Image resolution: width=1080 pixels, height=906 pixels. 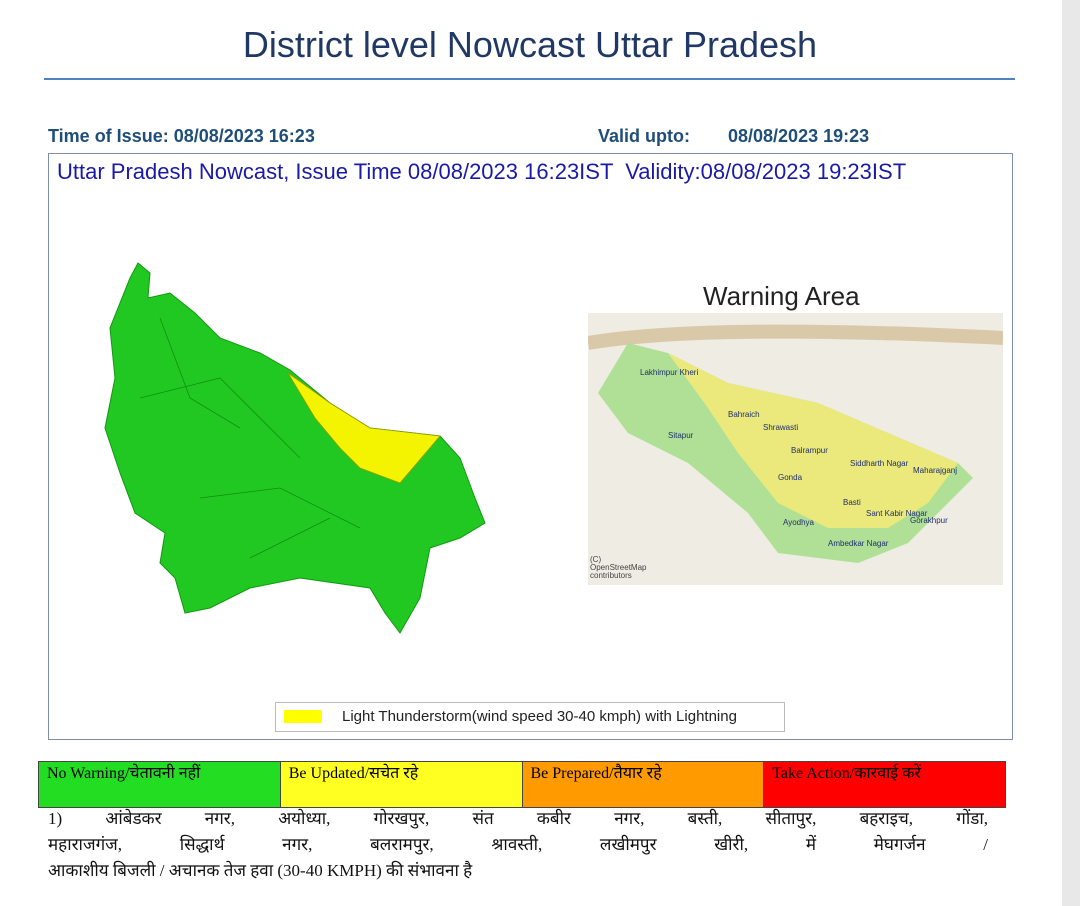 What do you see at coordinates (1071, 453) in the screenshot?
I see `scrollbar-strip` at bounding box center [1071, 453].